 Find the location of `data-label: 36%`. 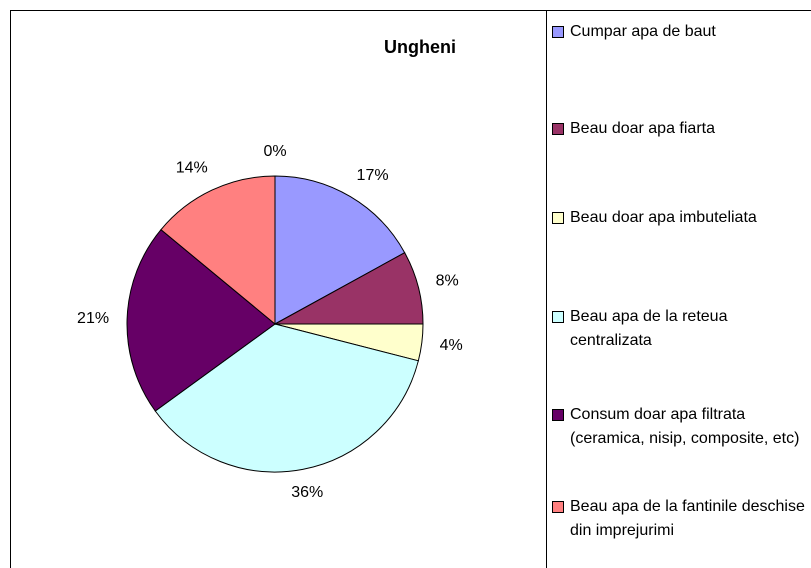

data-label: 36% is located at coordinates (307, 492).